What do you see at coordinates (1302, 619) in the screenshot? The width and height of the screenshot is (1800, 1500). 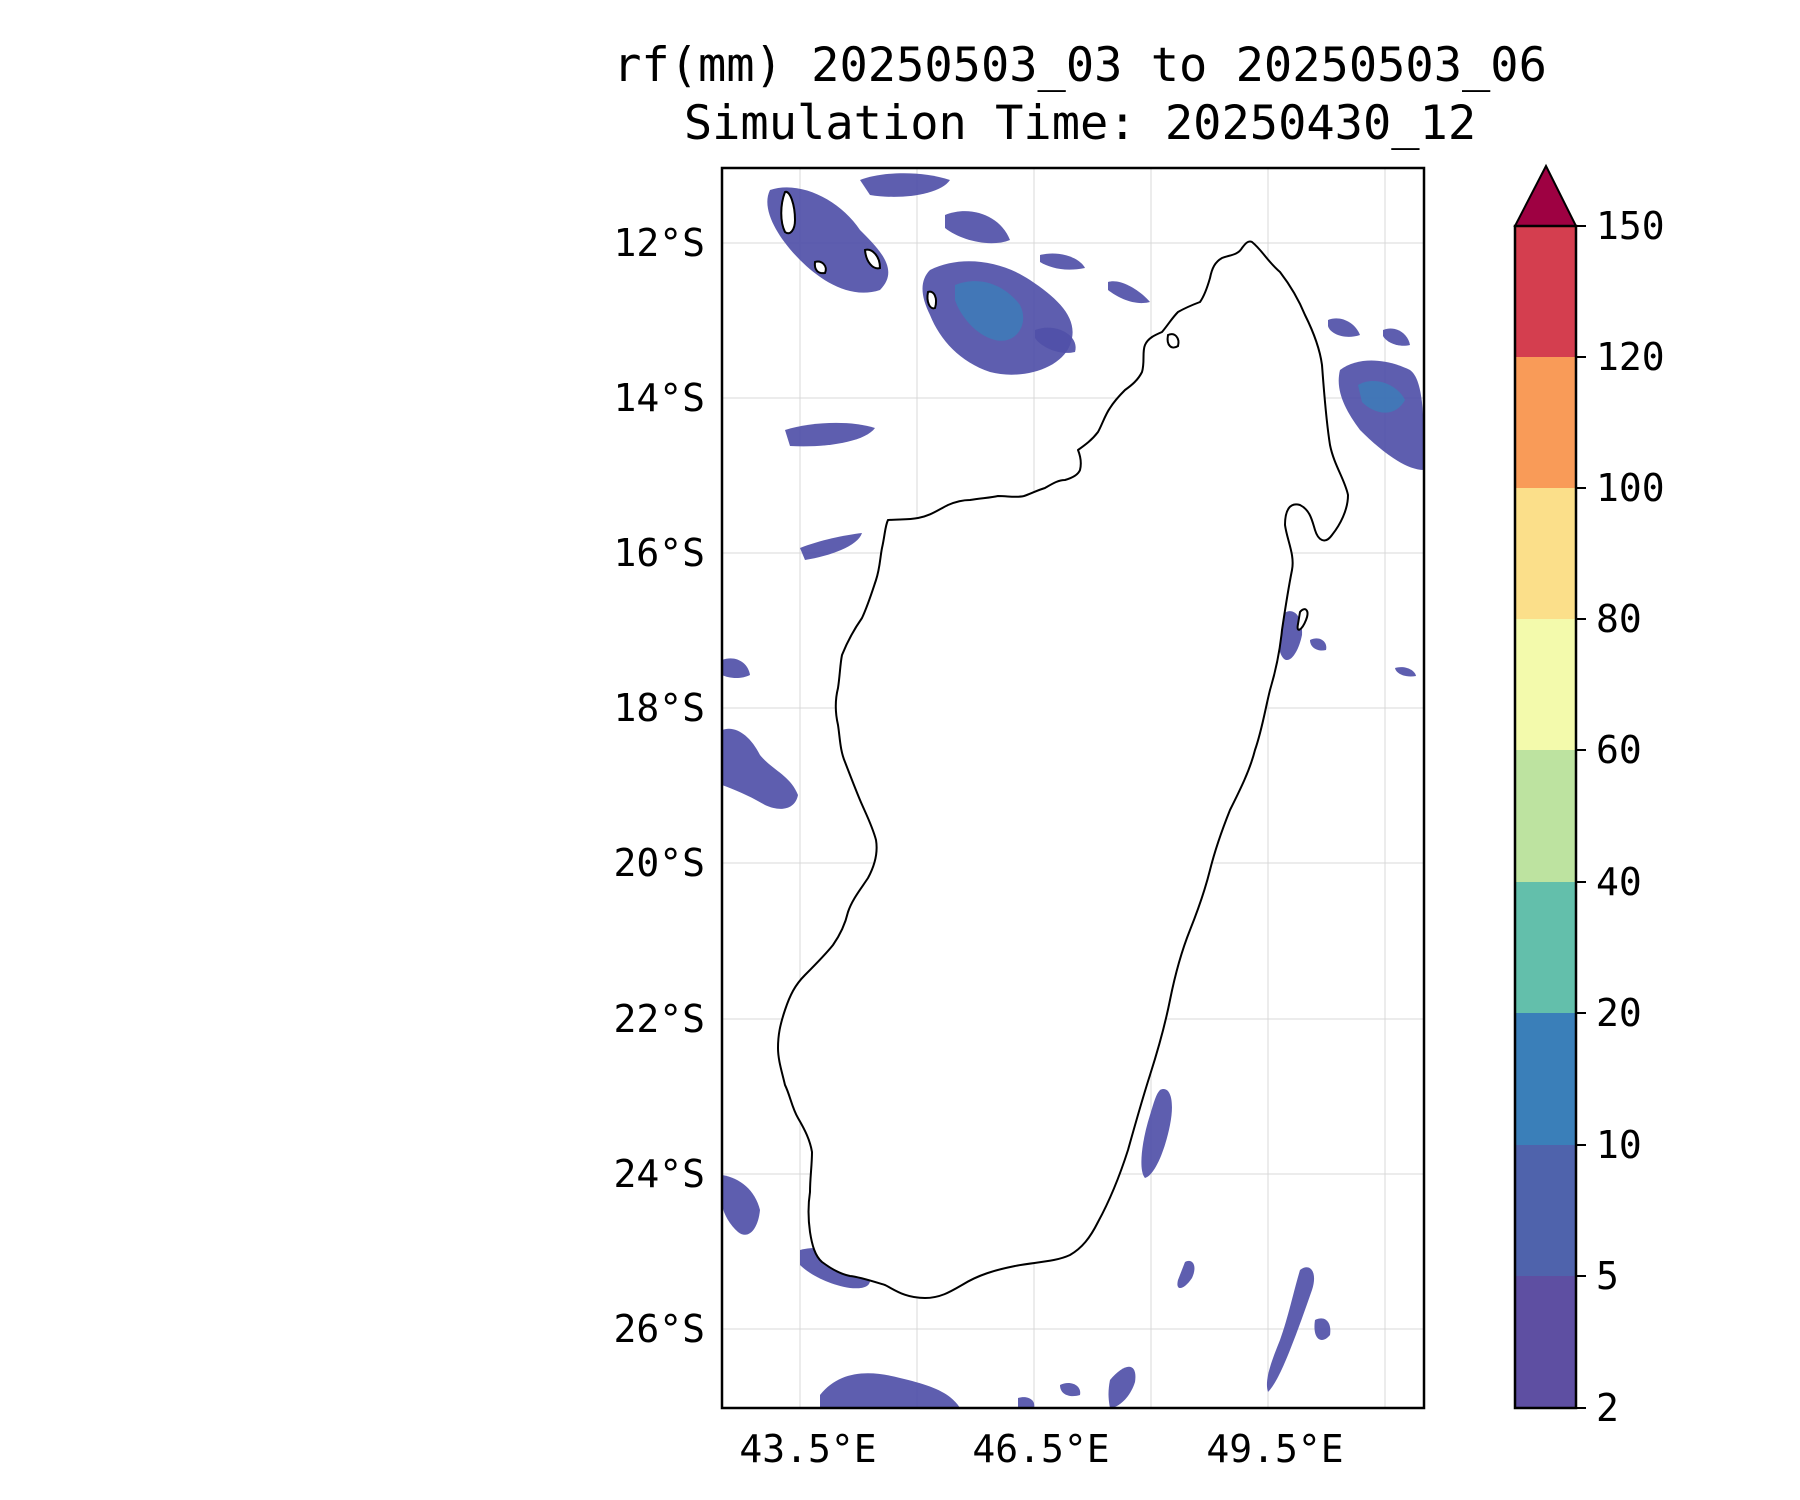 I see `sainte-marie-island` at bounding box center [1302, 619].